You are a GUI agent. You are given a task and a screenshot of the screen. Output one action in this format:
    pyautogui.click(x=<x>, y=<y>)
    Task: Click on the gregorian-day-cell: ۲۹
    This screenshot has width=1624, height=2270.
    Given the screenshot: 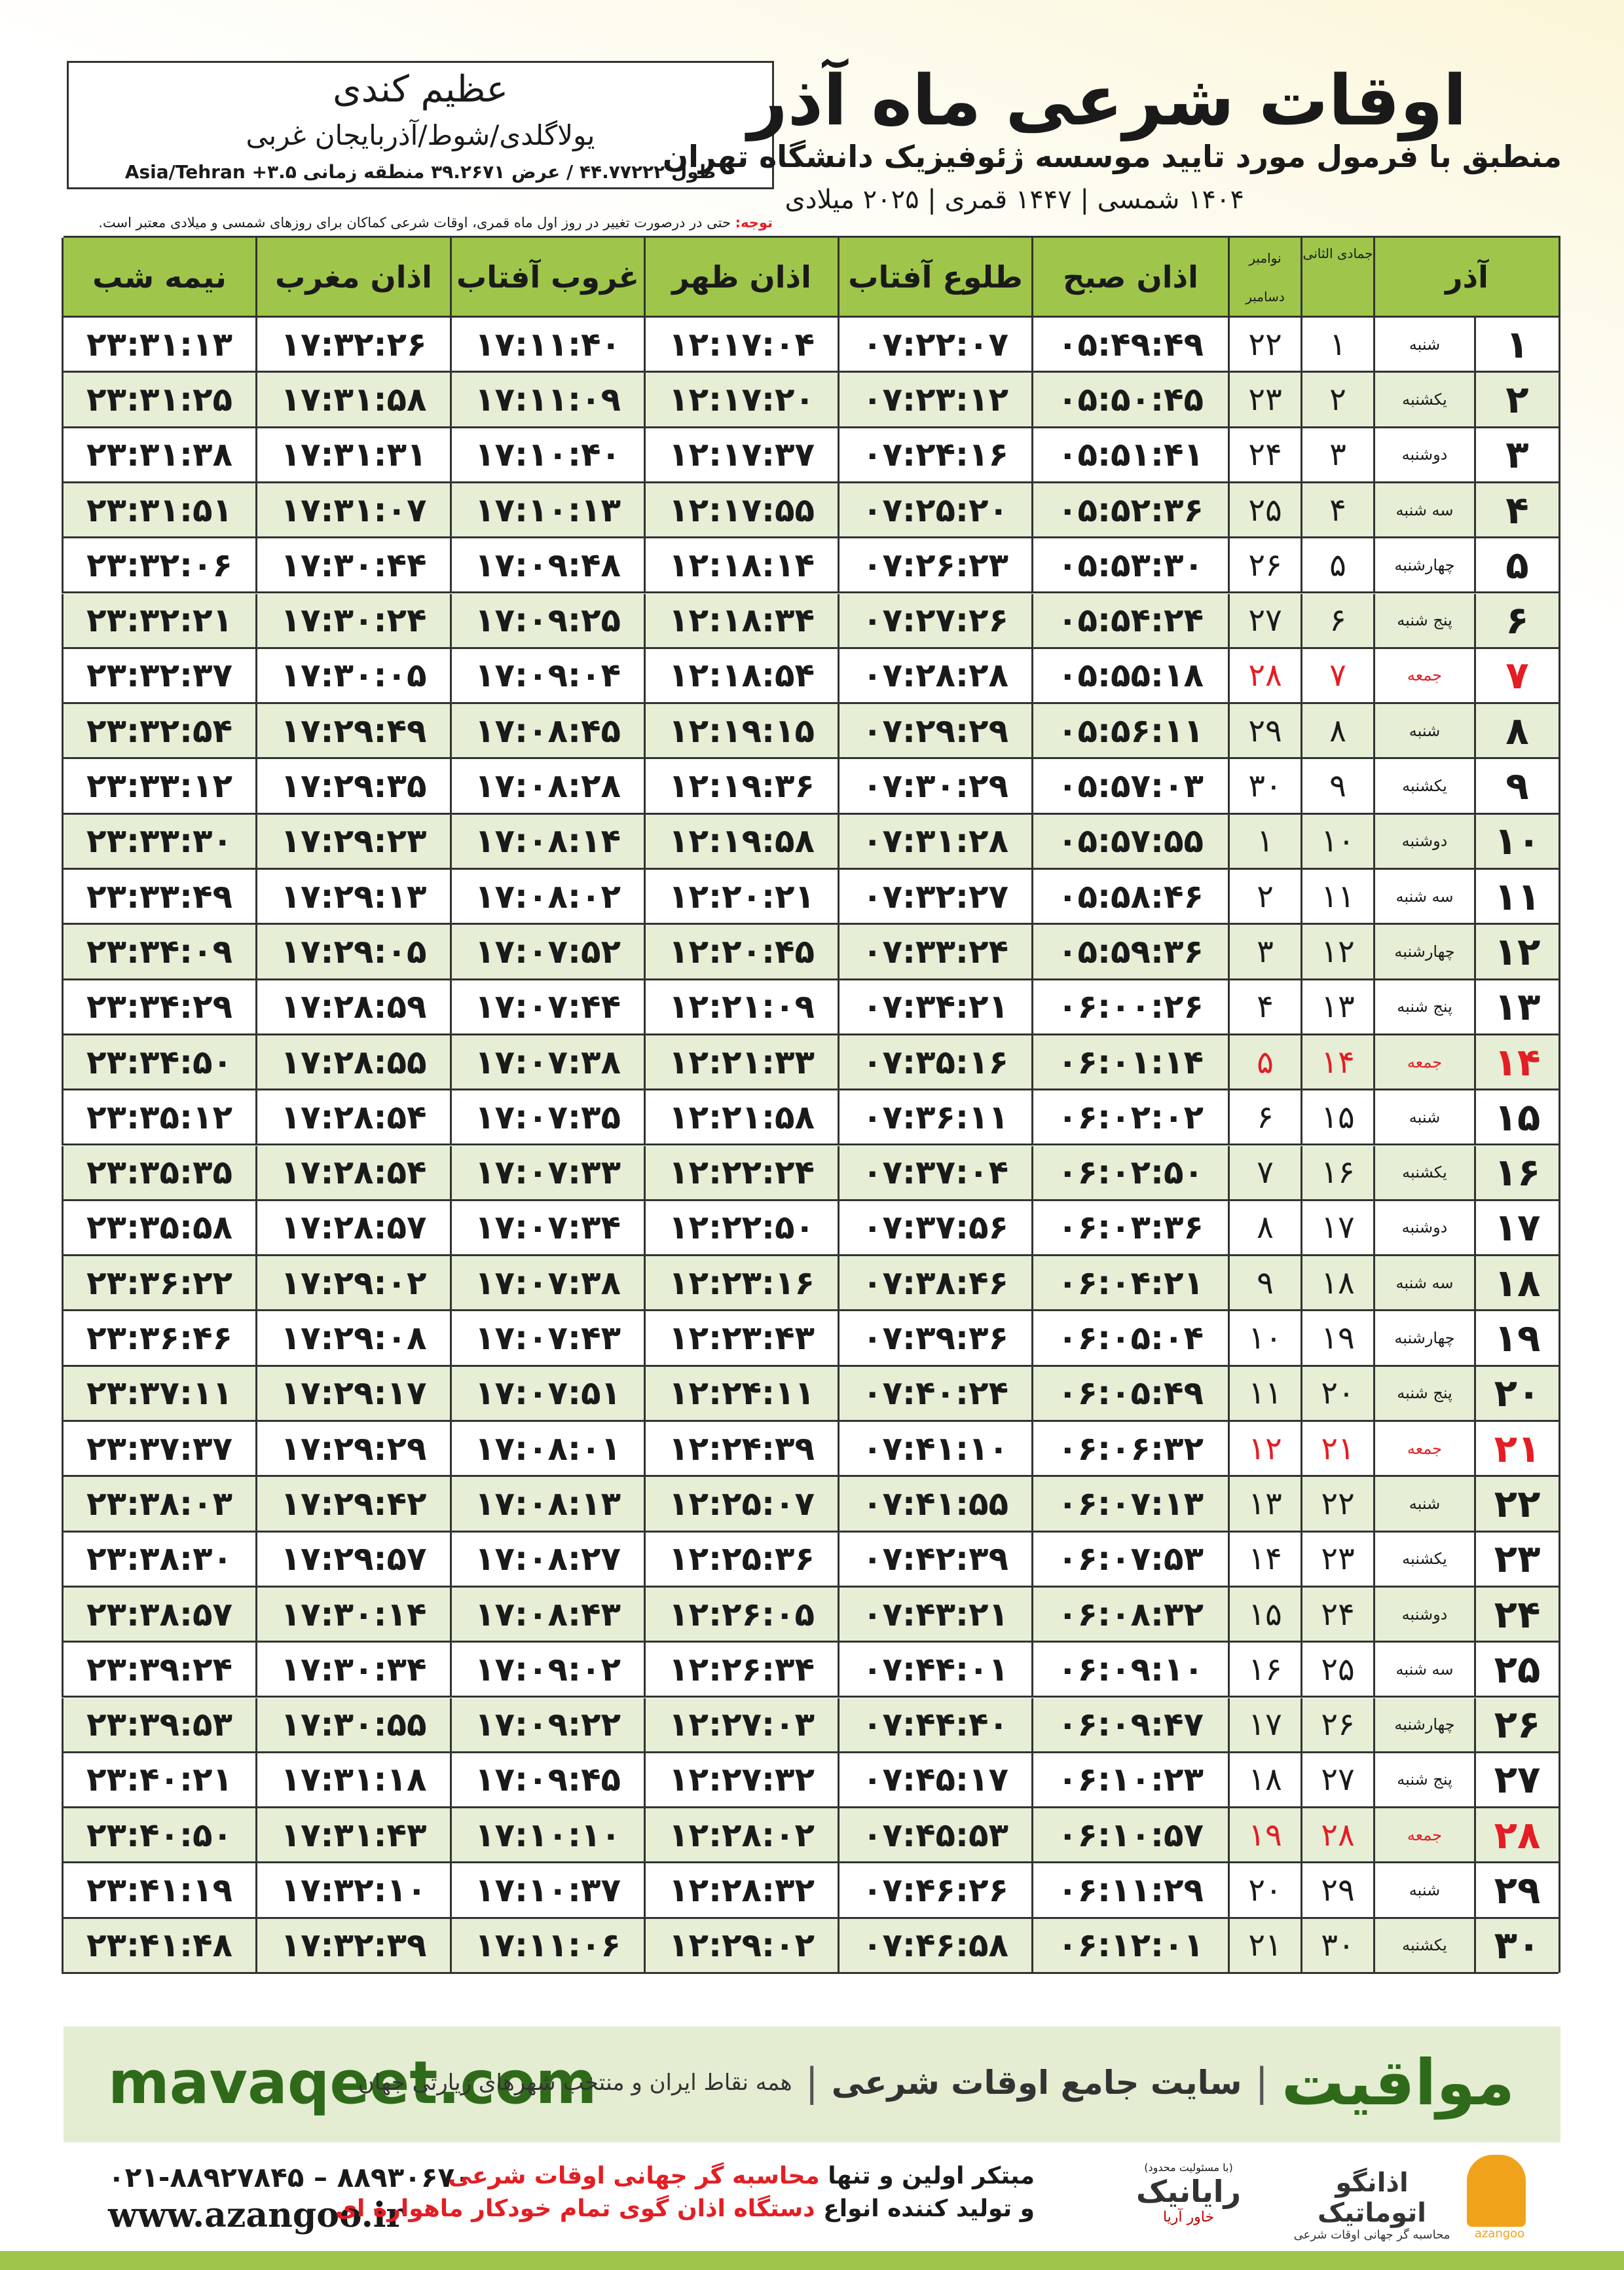 What is the action you would take?
    pyautogui.click(x=1264, y=732)
    